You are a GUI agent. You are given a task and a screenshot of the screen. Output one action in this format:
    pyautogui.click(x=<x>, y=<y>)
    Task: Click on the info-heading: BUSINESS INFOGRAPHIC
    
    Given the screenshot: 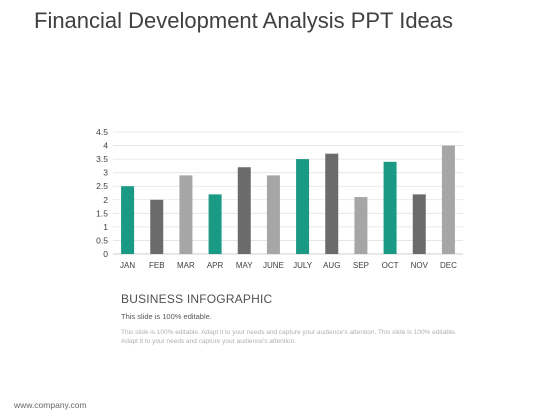 What is the action you would take?
    pyautogui.click(x=197, y=299)
    